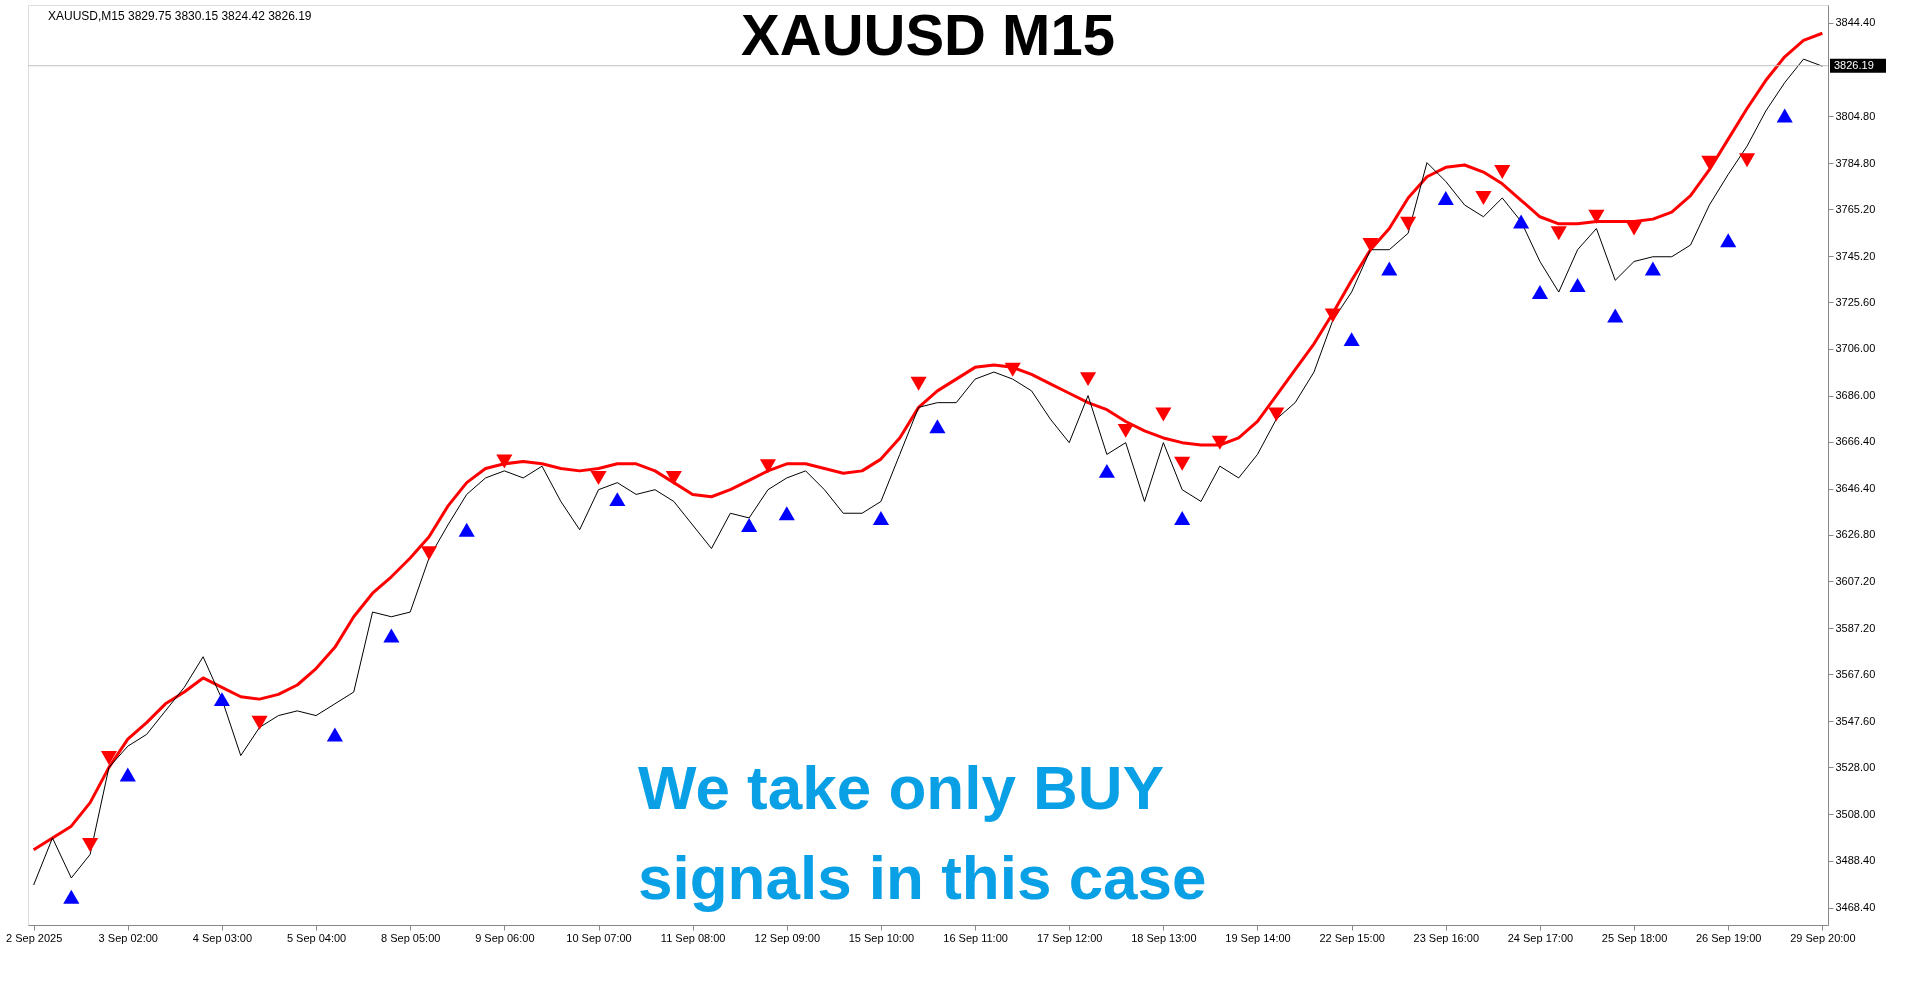 The height and width of the screenshot is (996, 1918). What do you see at coordinates (1855, 580) in the screenshot?
I see `y-tick-label: 3607.20` at bounding box center [1855, 580].